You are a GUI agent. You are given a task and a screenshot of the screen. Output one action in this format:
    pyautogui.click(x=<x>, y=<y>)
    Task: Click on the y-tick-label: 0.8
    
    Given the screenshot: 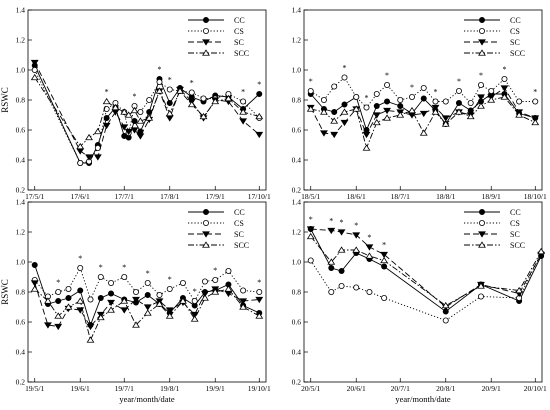 What is the action you would take?
    pyautogui.click(x=21, y=292)
    